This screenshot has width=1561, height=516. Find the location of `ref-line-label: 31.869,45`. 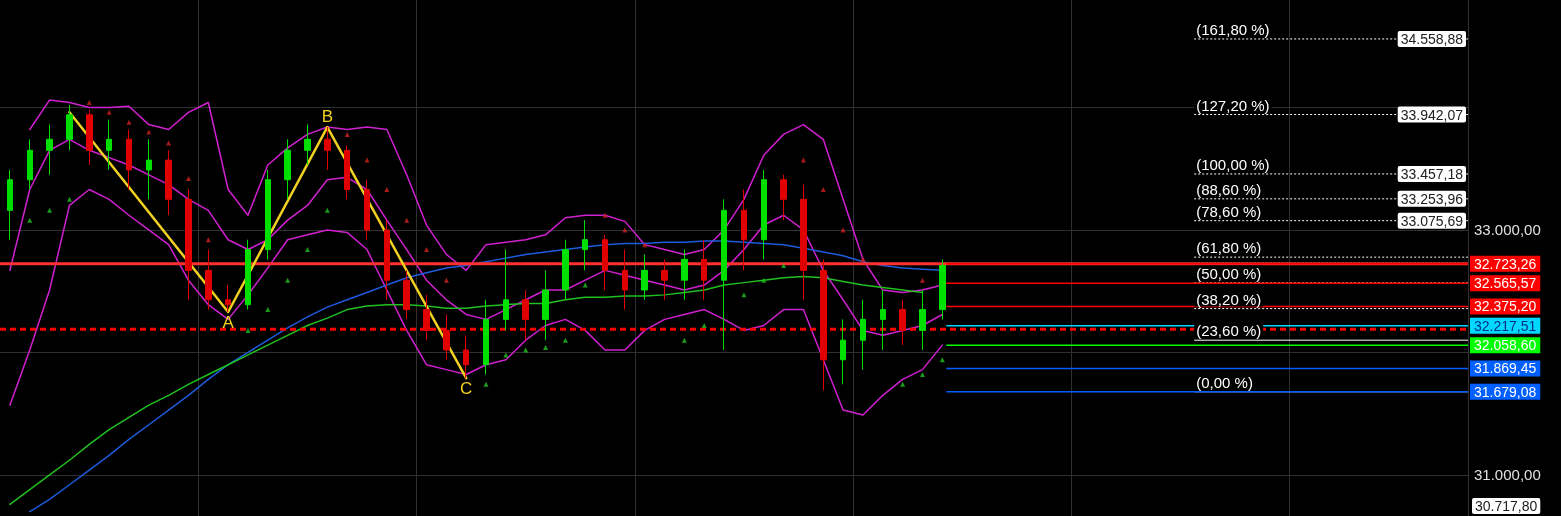

ref-line-label: 31.869,45 is located at coordinates (1505, 368).